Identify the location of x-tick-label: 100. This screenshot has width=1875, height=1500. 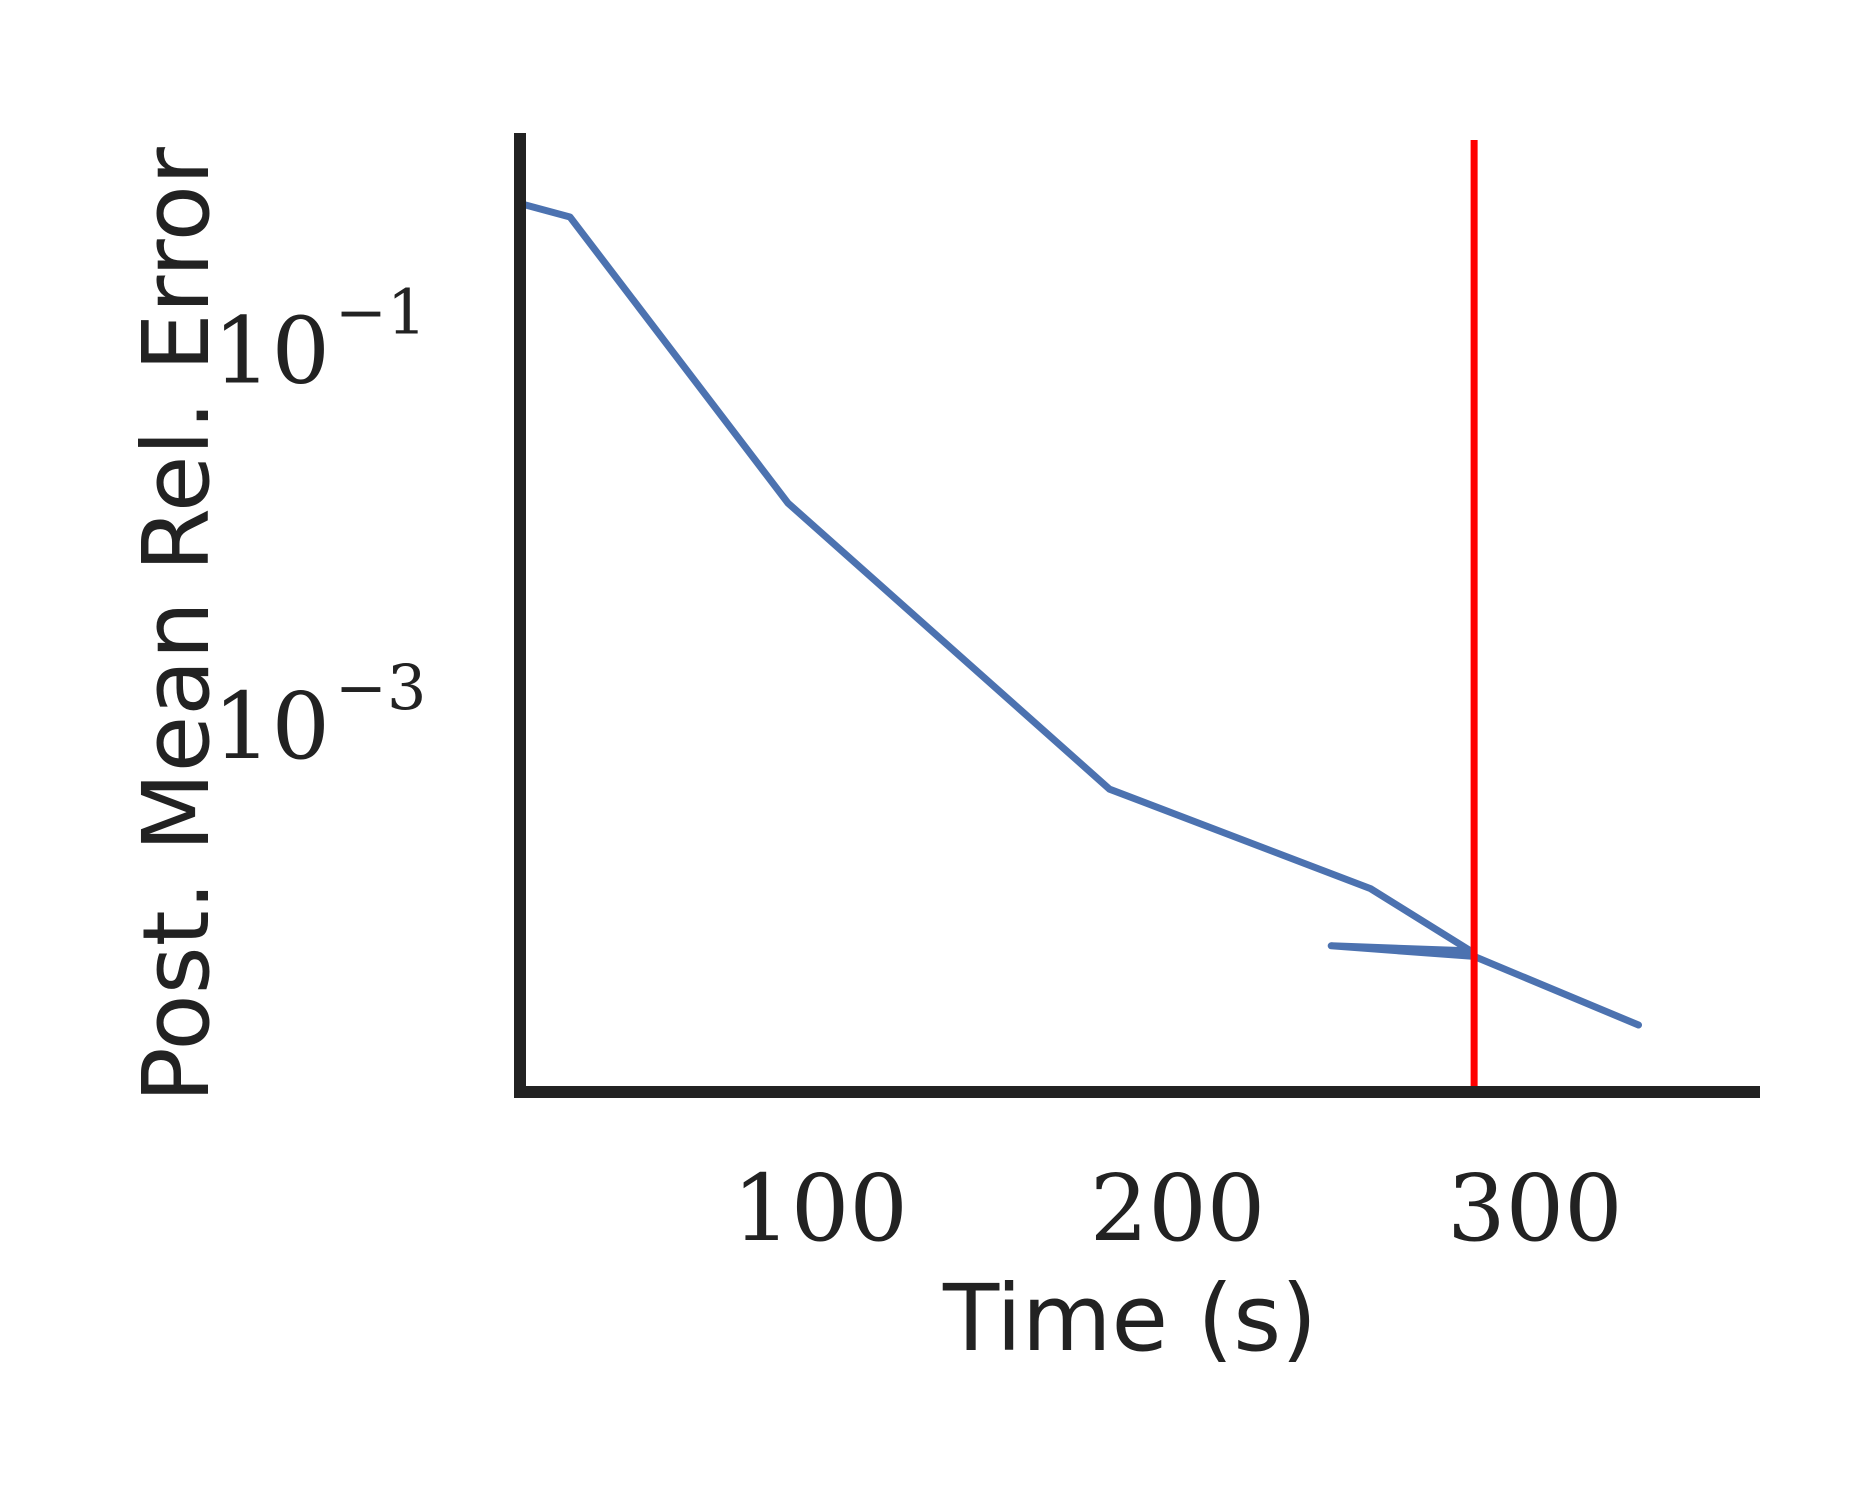
(820, 1208).